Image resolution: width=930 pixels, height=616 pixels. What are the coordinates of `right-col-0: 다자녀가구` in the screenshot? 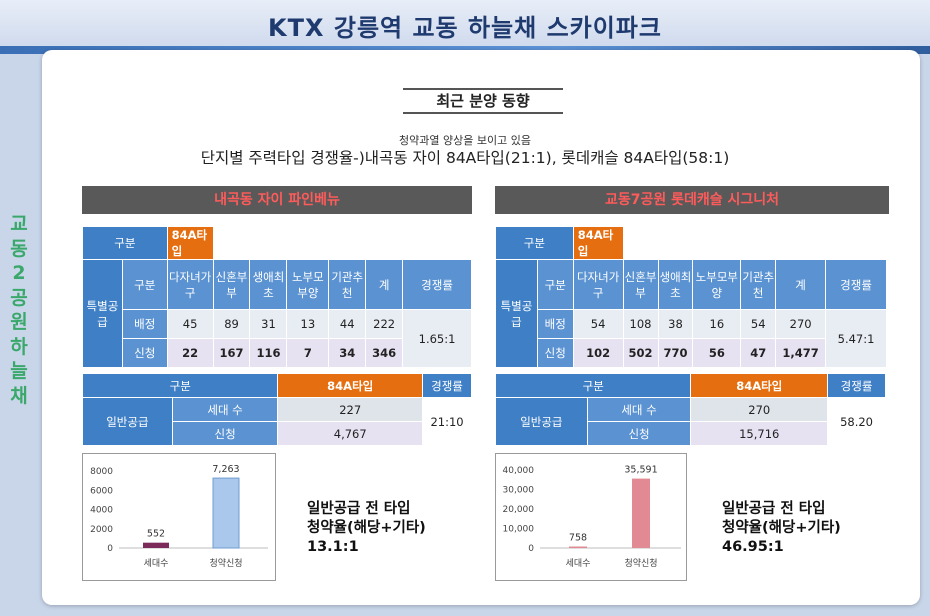 It's located at (598, 284).